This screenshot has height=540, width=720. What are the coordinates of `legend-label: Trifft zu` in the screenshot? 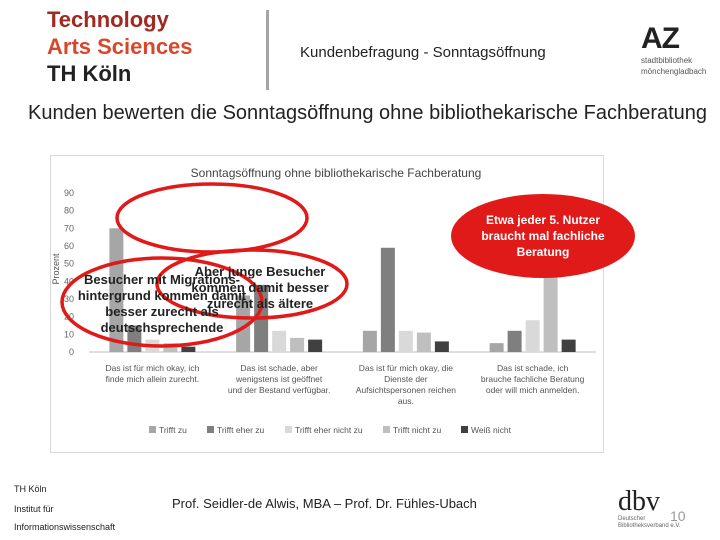 It's located at (173, 430).